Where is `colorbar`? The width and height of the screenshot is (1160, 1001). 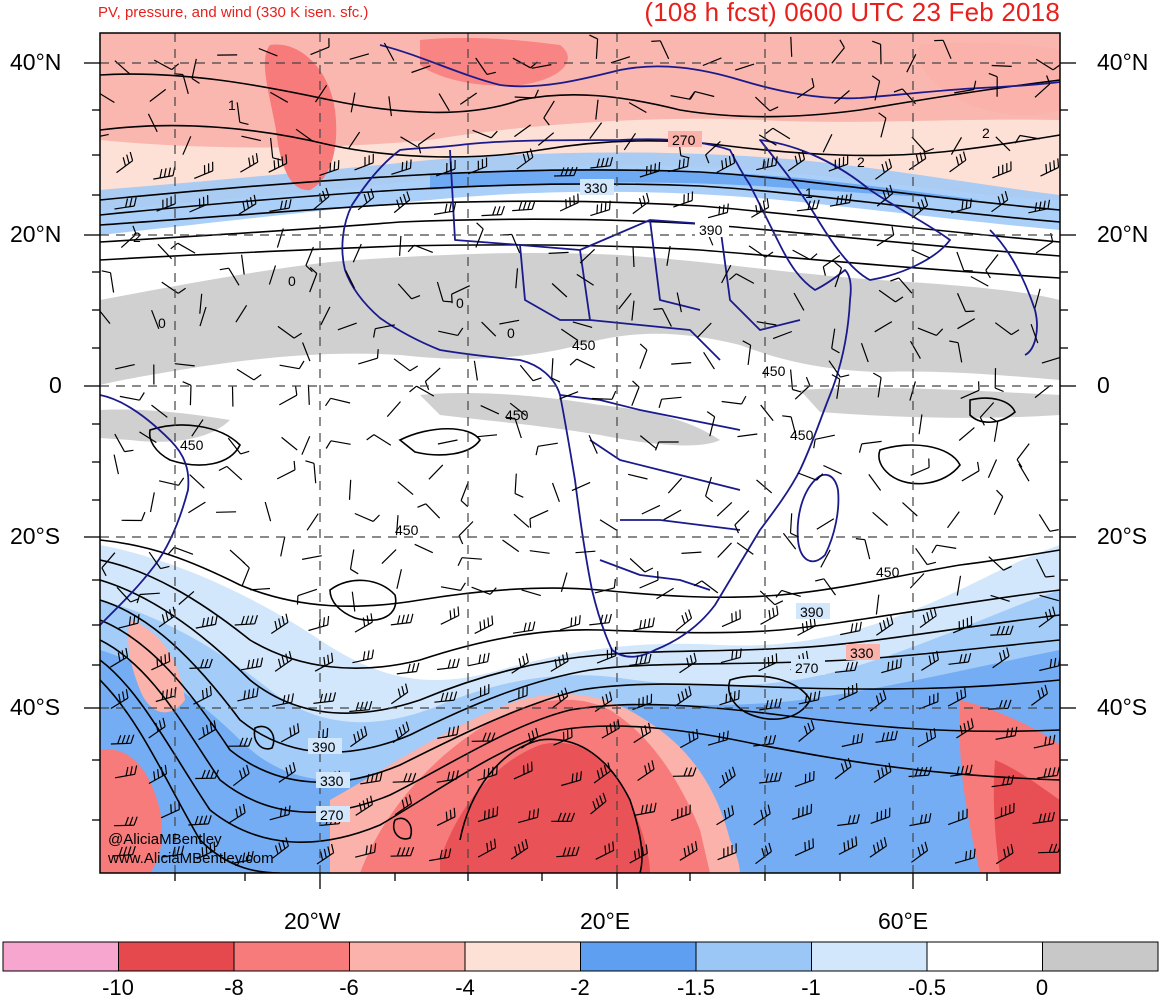 colorbar is located at coordinates (580, 956).